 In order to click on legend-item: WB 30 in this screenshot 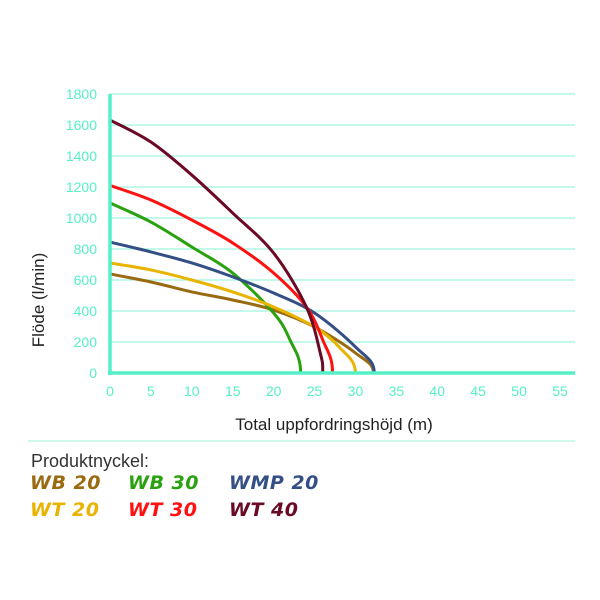, I will do `click(163, 483)`.